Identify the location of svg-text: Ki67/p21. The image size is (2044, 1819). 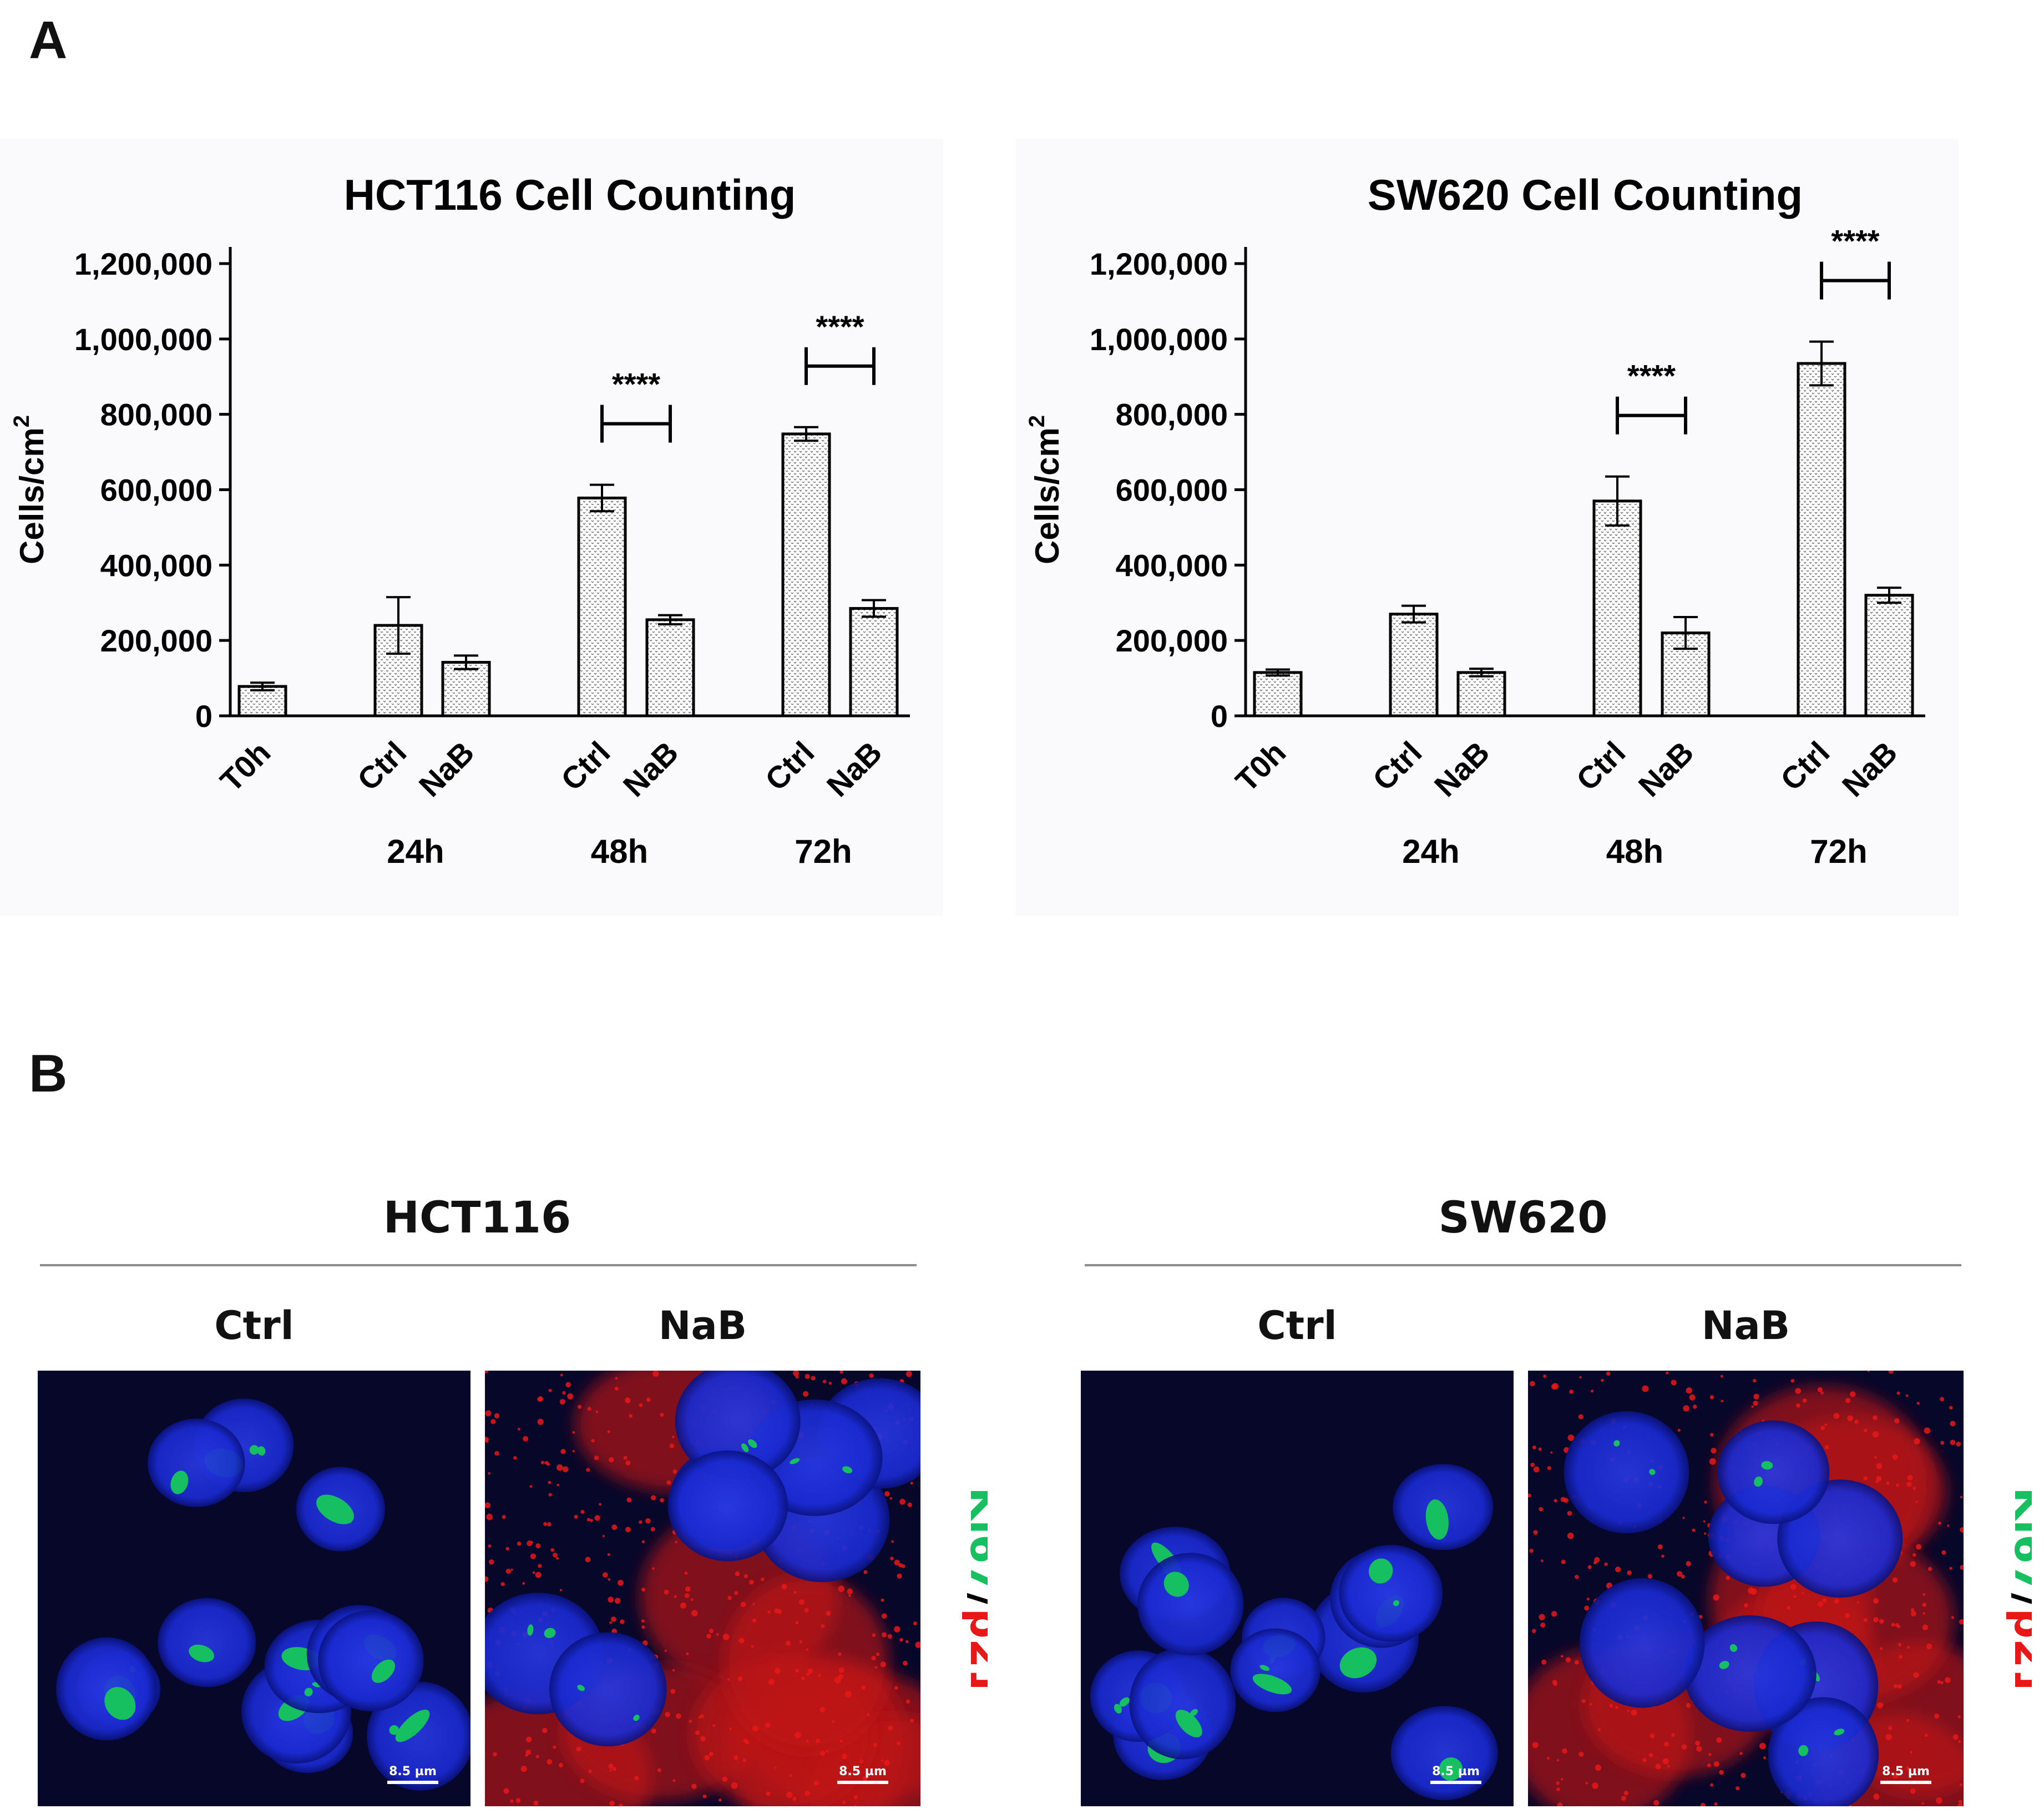
(975, 1587).